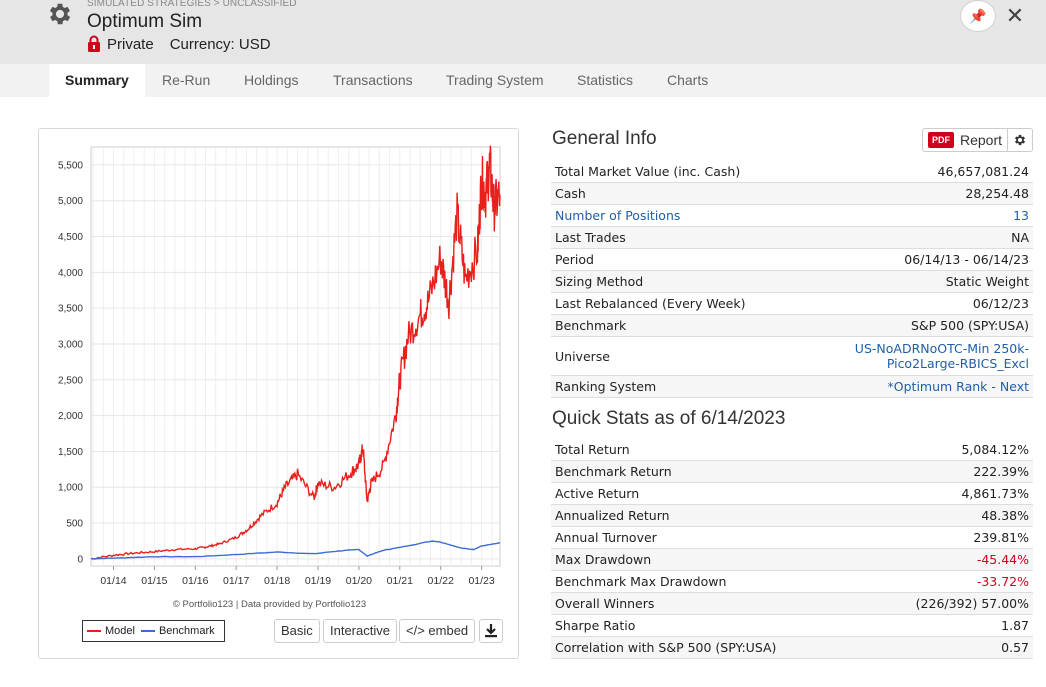 This screenshot has height=687, width=1046. I want to click on report-label: Report, so click(981, 140).